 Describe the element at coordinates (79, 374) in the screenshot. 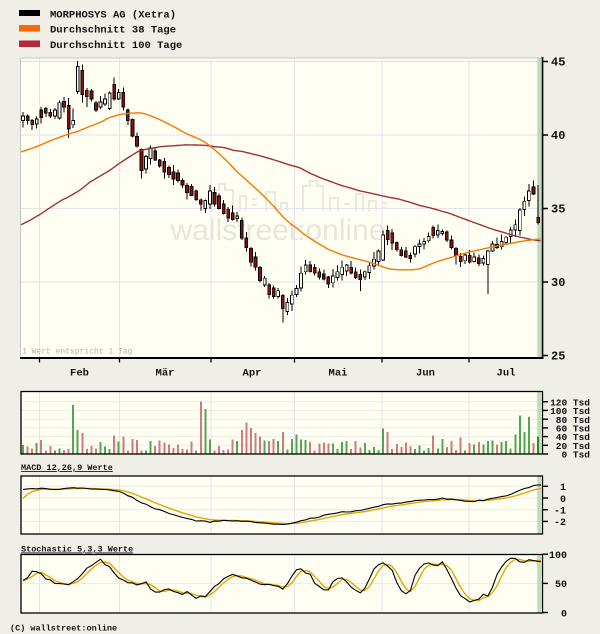

I see `svg-text: Feb` at that location.